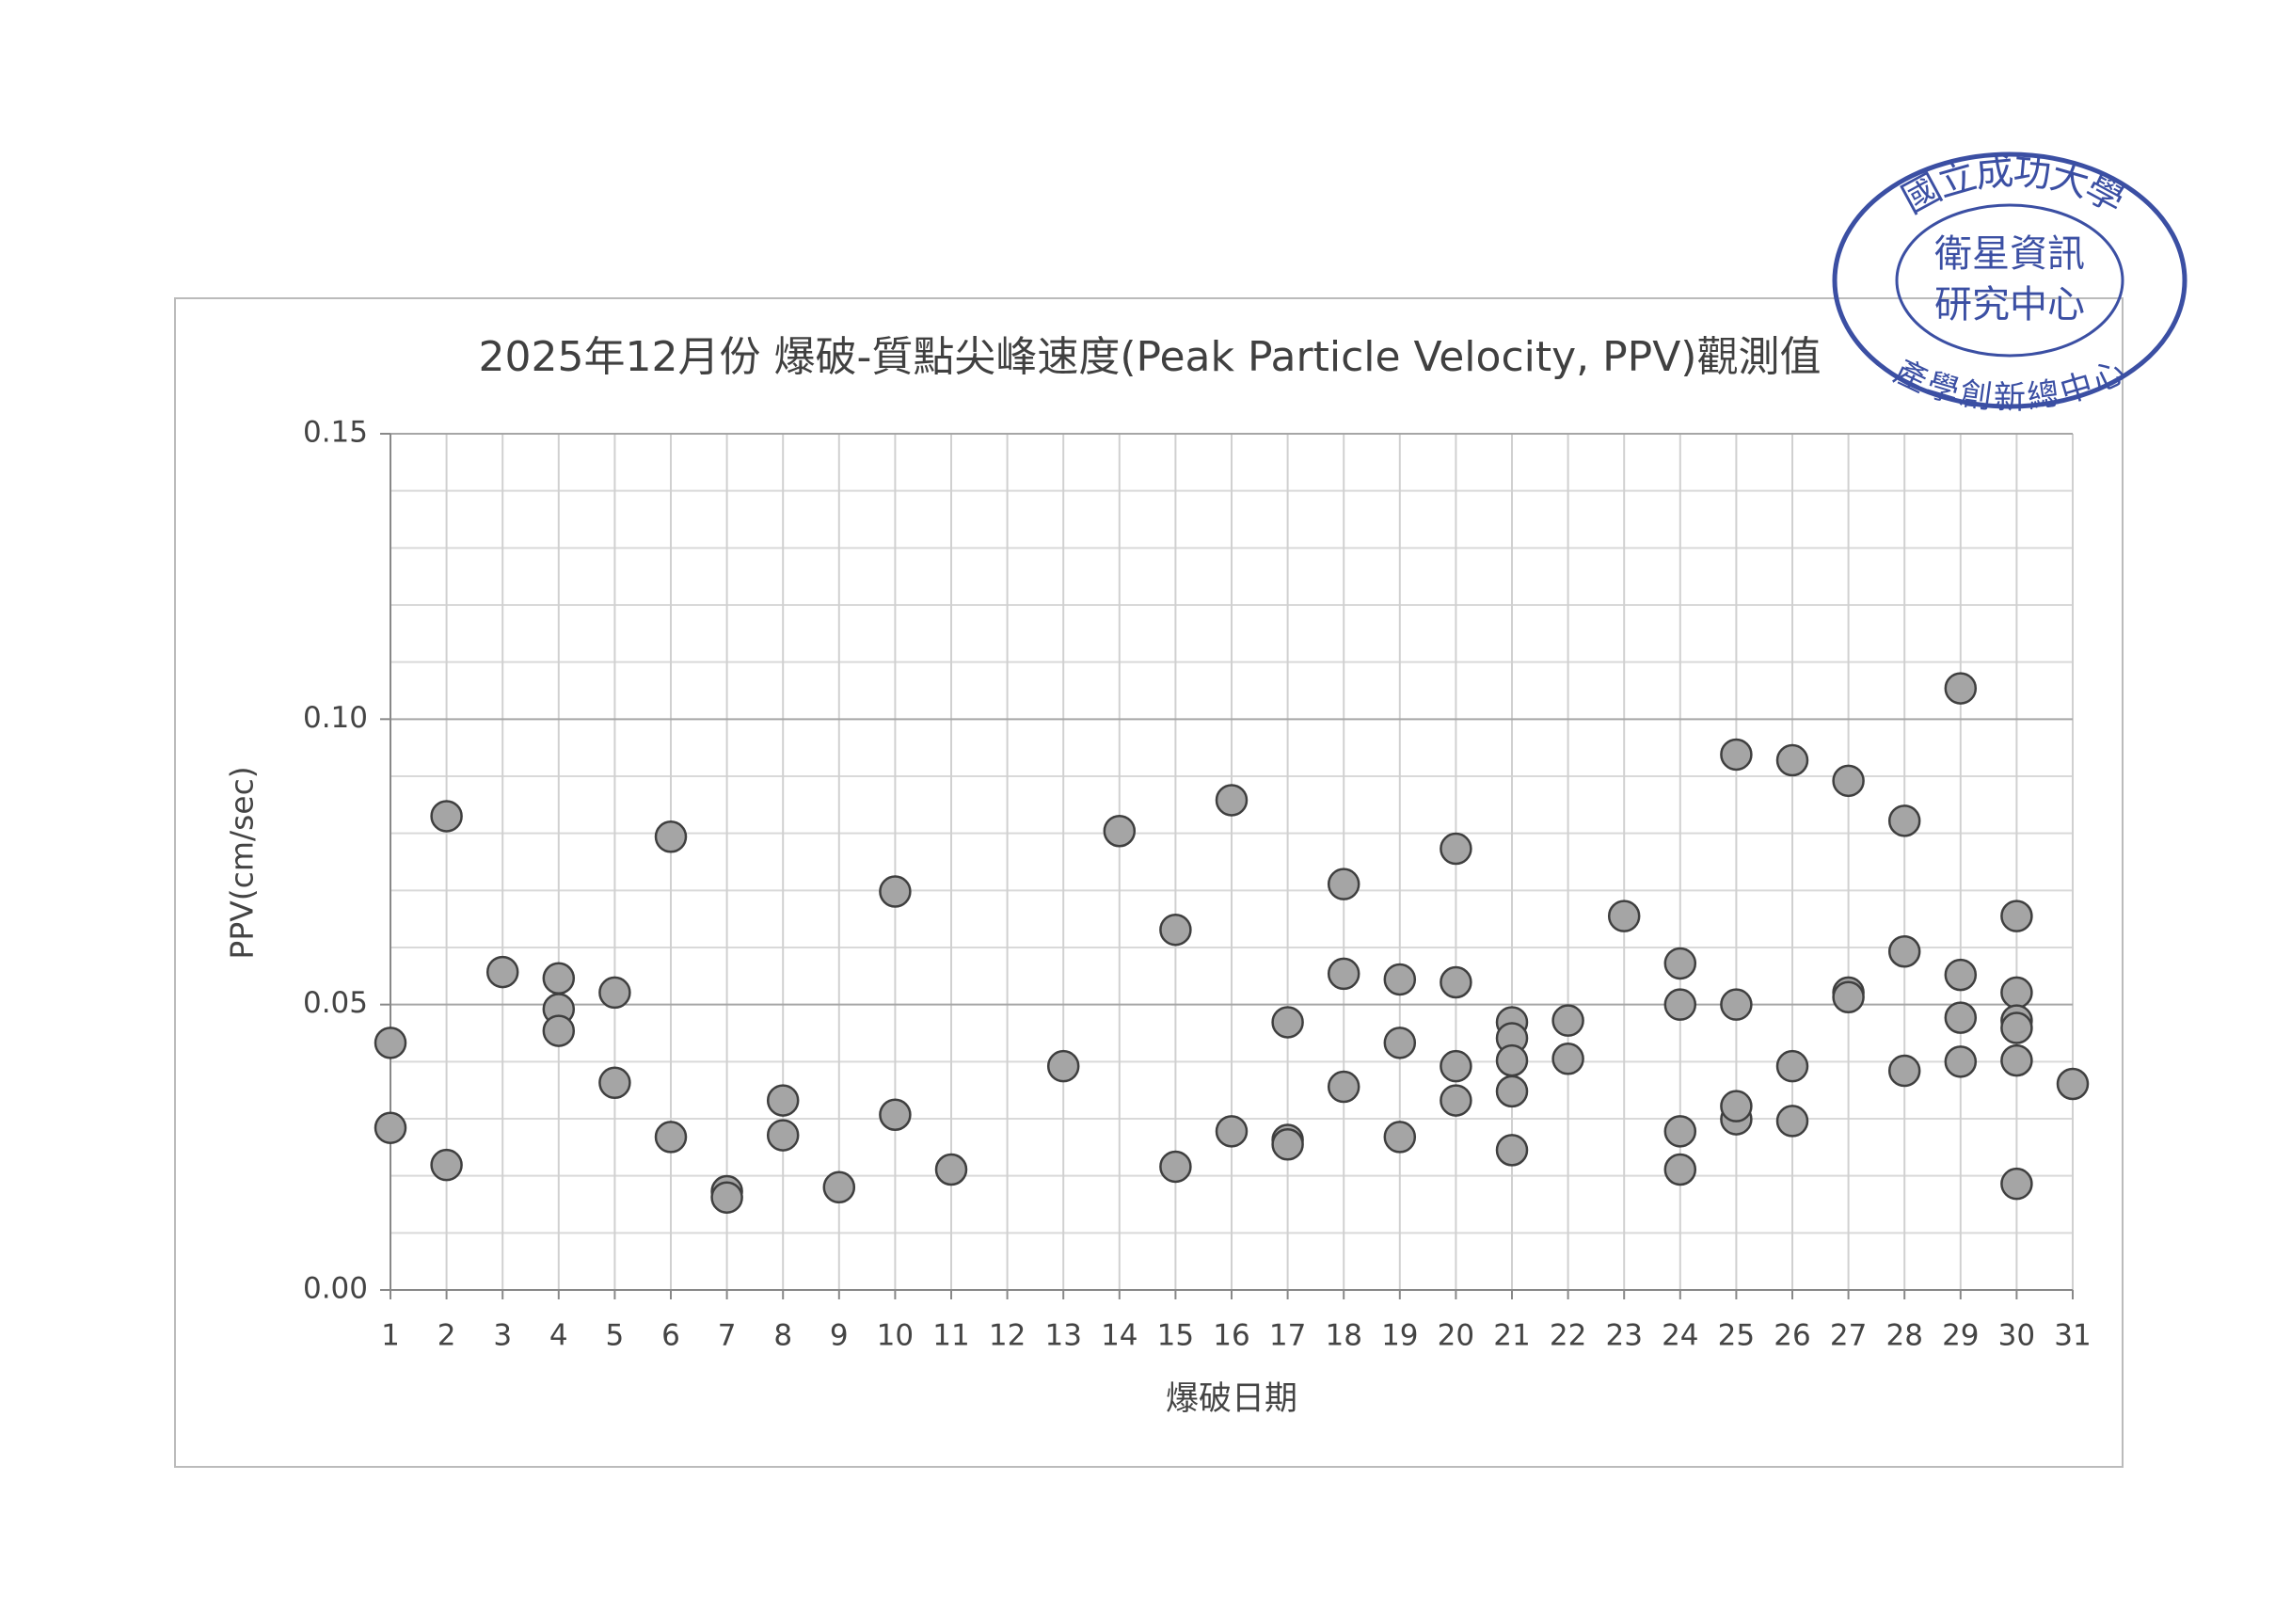 Image resolution: width=2291 pixels, height=1624 pixels. I want to click on x-tick-label: 25, so click(1736, 1336).